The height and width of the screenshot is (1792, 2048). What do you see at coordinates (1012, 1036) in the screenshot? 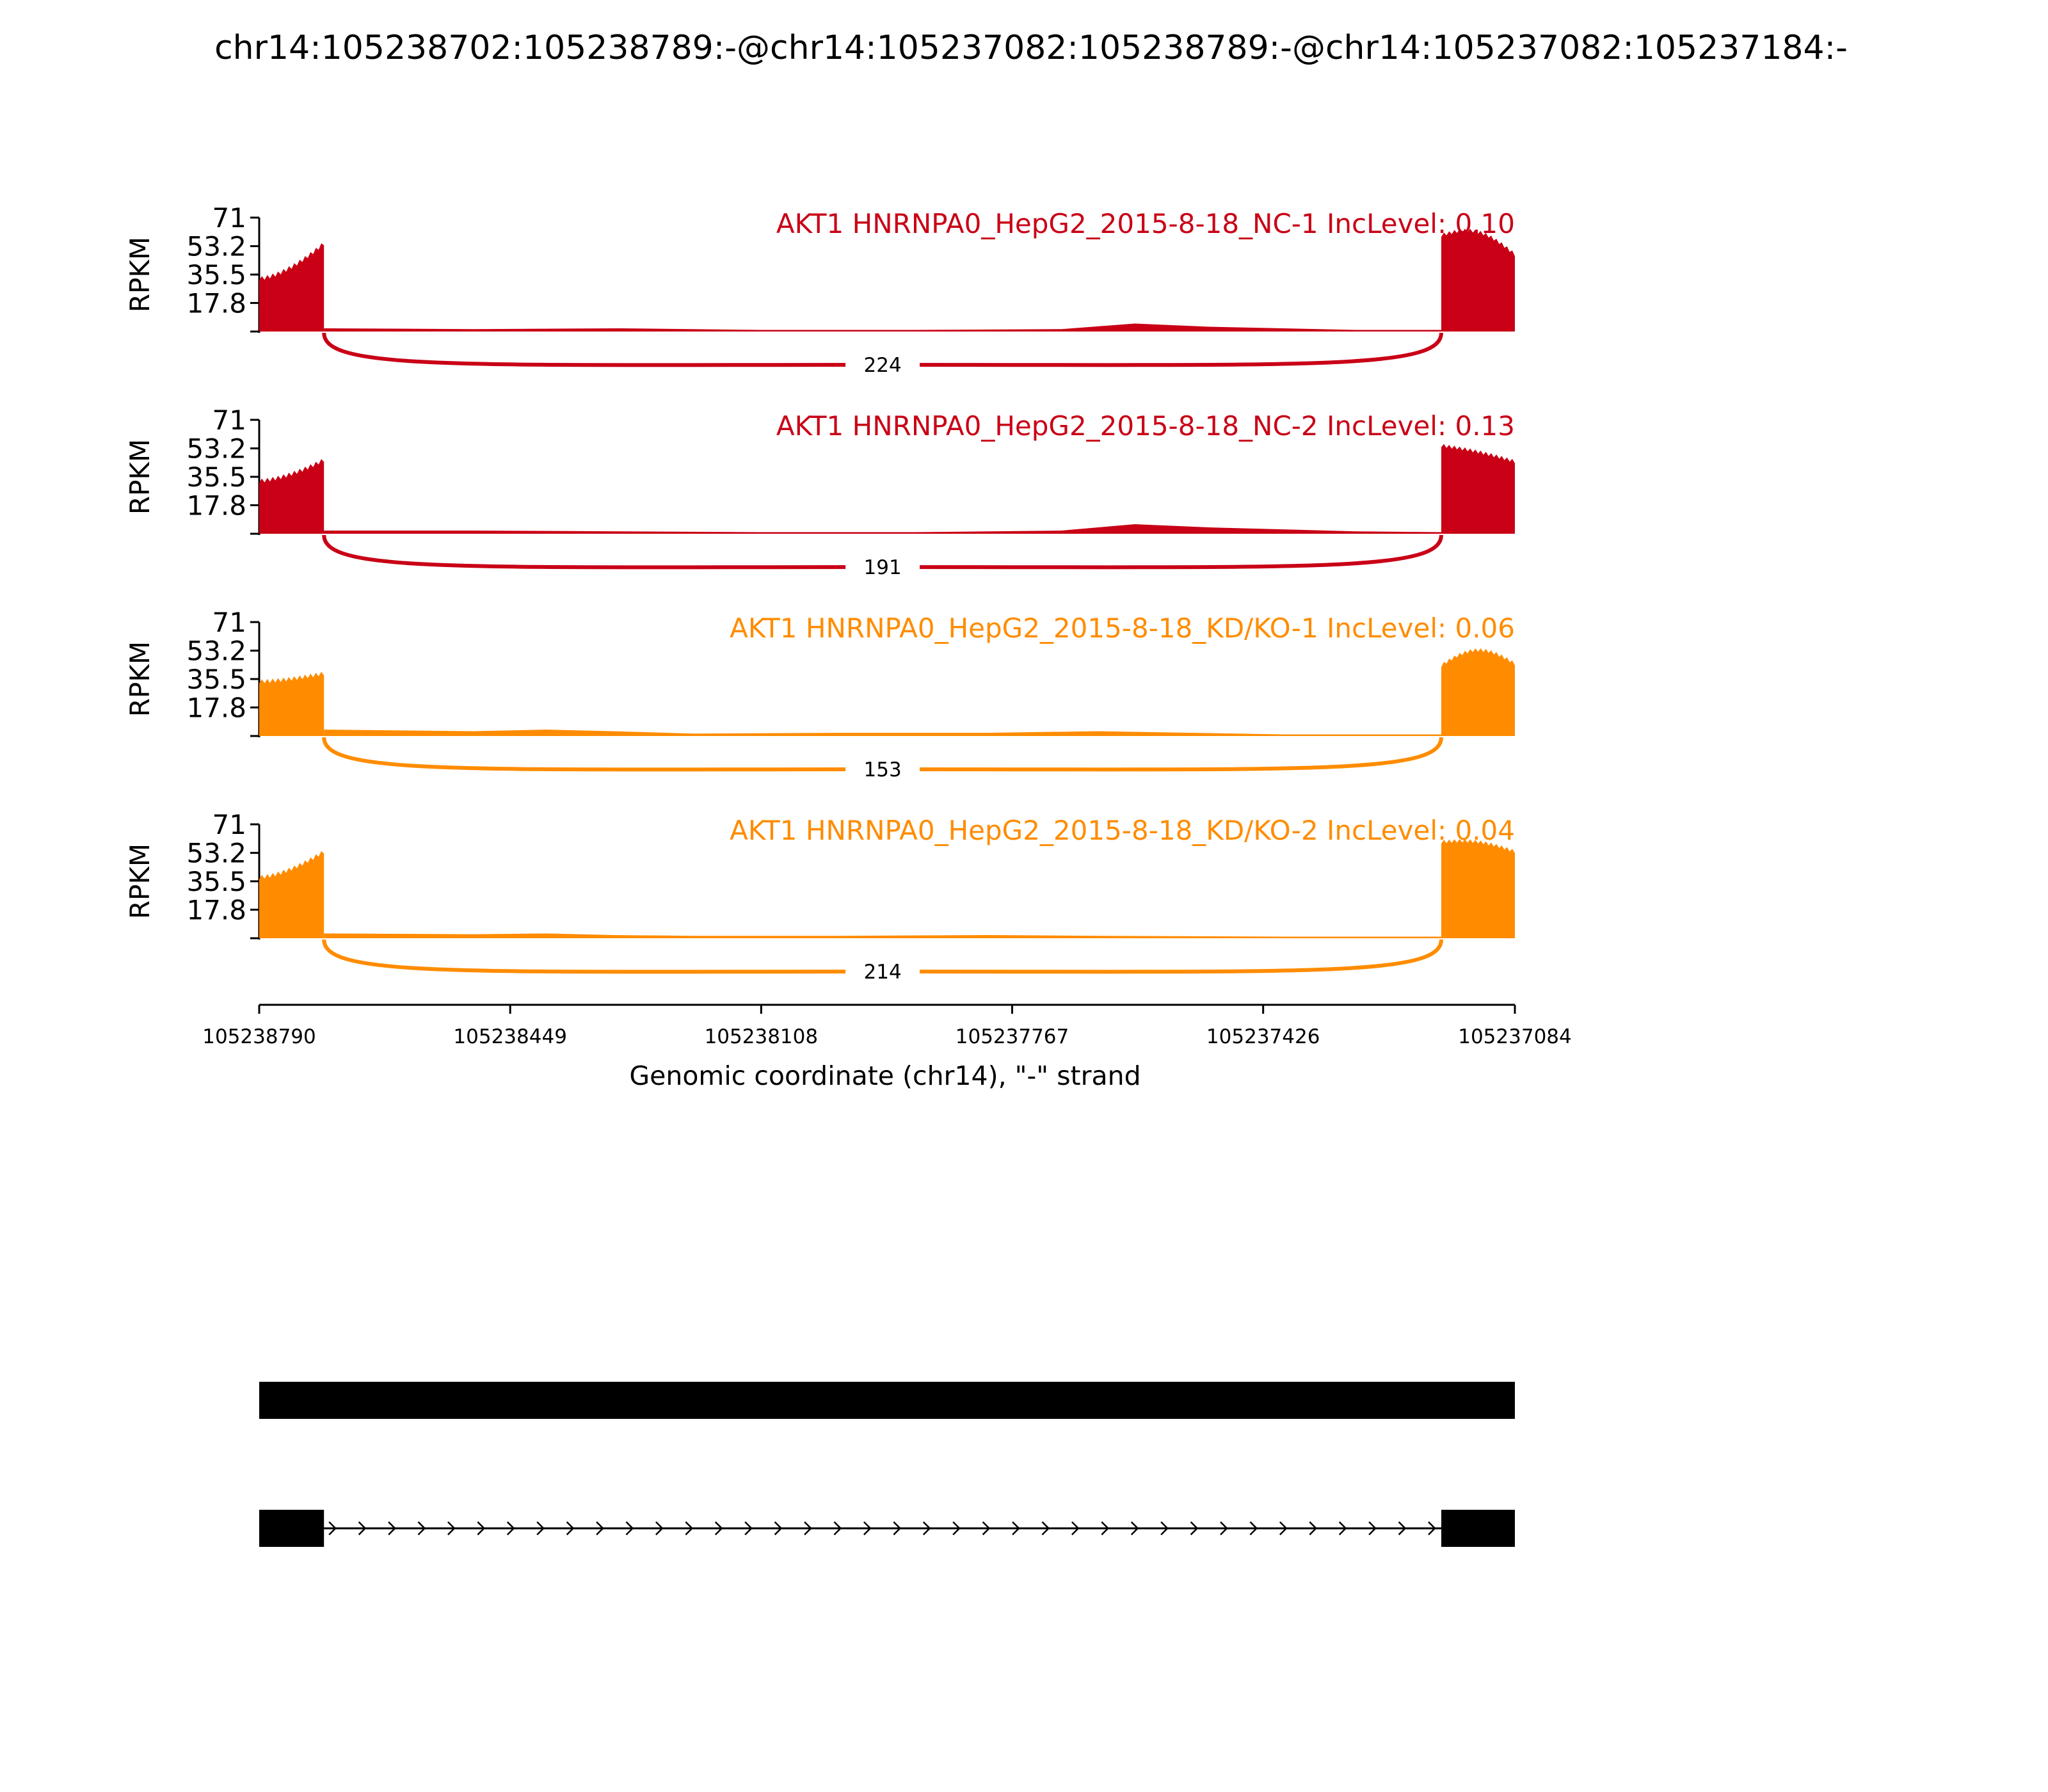
I see `x-tick-label: 105237767` at bounding box center [1012, 1036].